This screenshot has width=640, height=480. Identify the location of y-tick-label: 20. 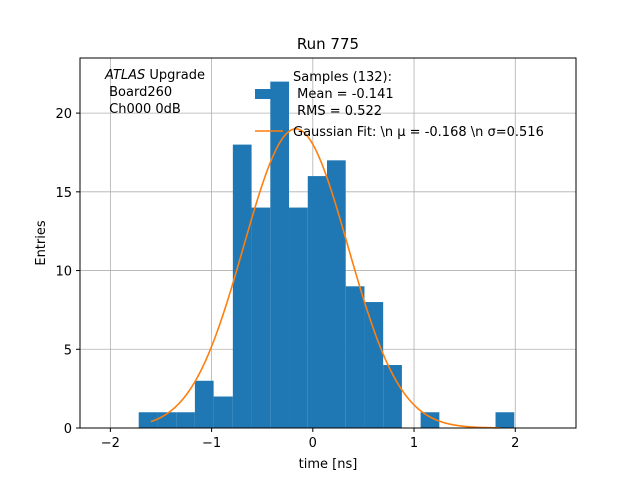
(63, 114).